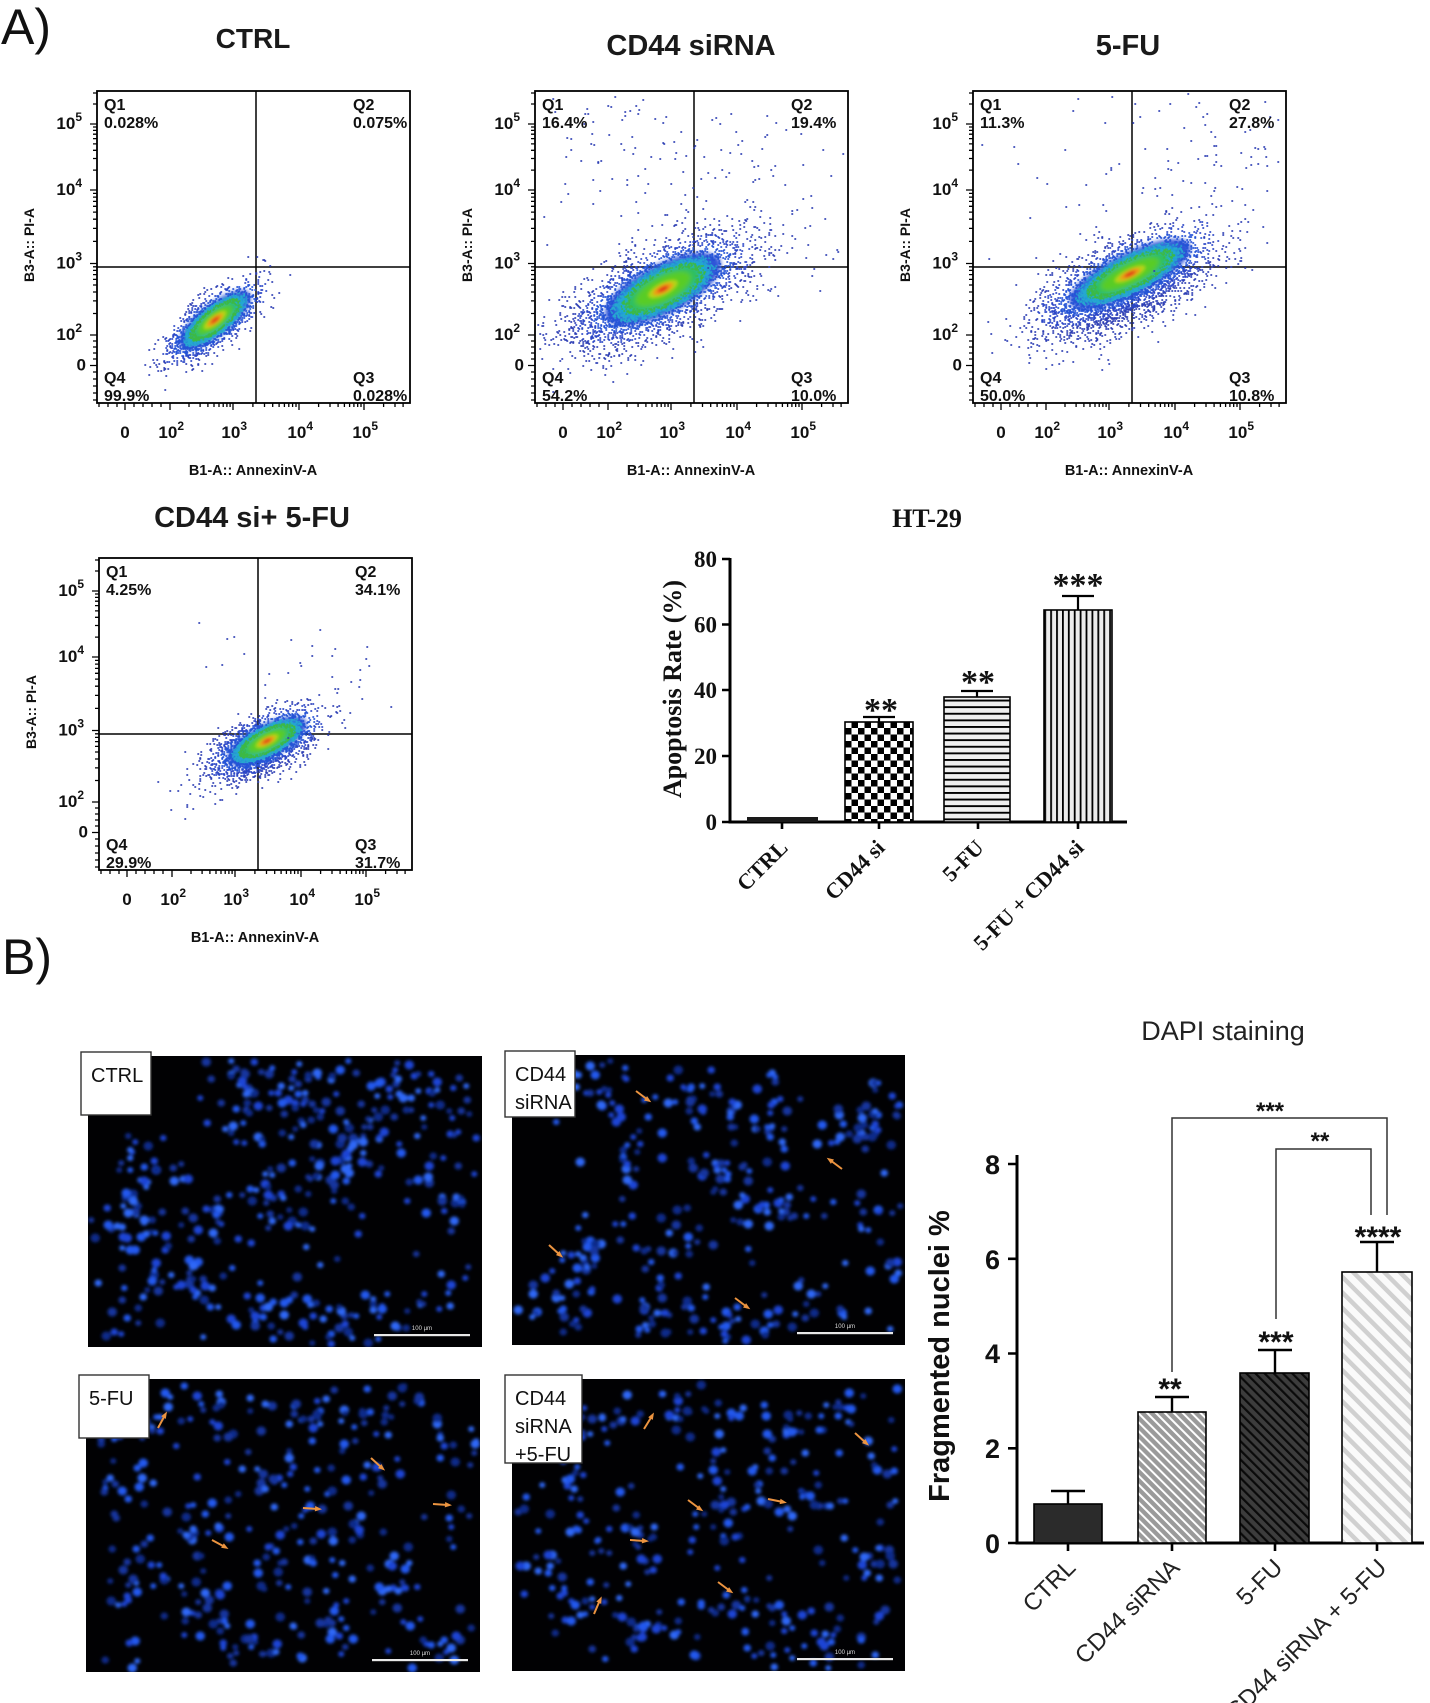 The image size is (1430, 1703). Describe the element at coordinates (126, 396) in the screenshot. I see `svg-text: 99.9%` at that location.